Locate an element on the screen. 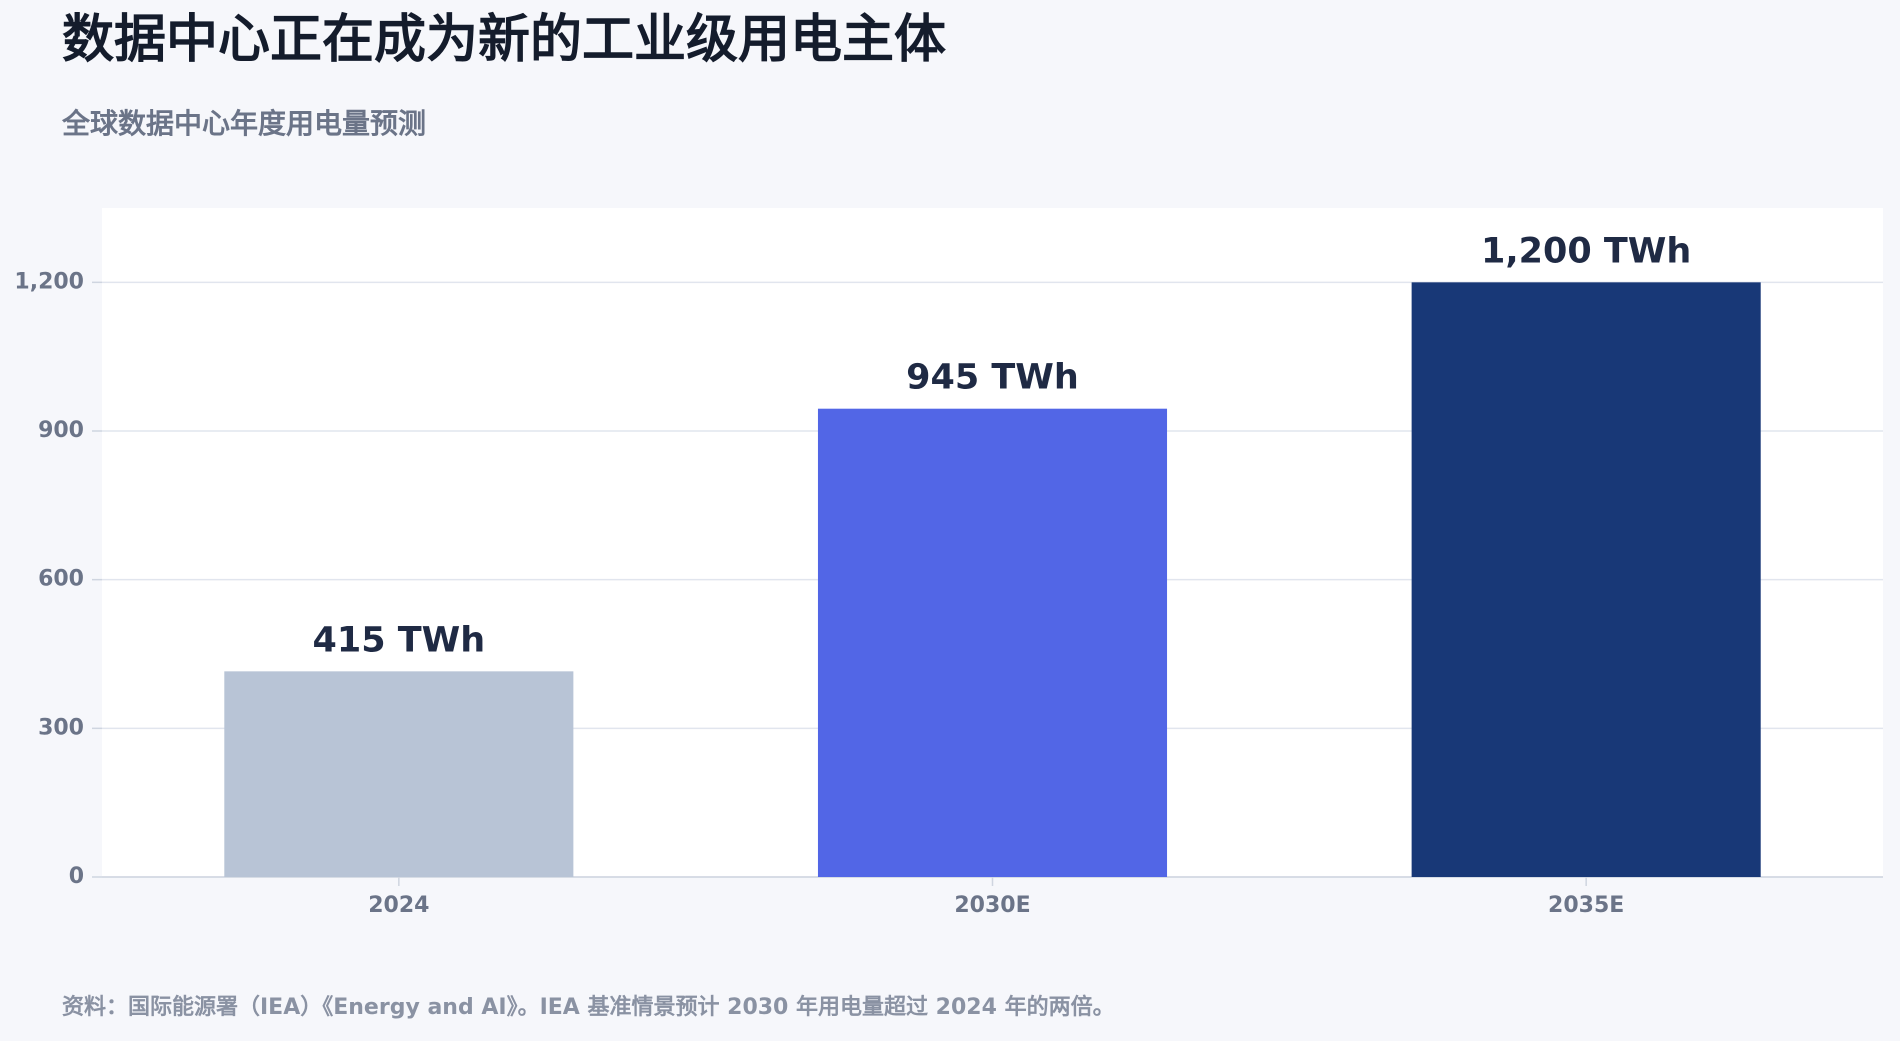 Image resolution: width=1900 pixels, height=1041 pixels. y-tick-label: 600 is located at coordinates (61, 579).